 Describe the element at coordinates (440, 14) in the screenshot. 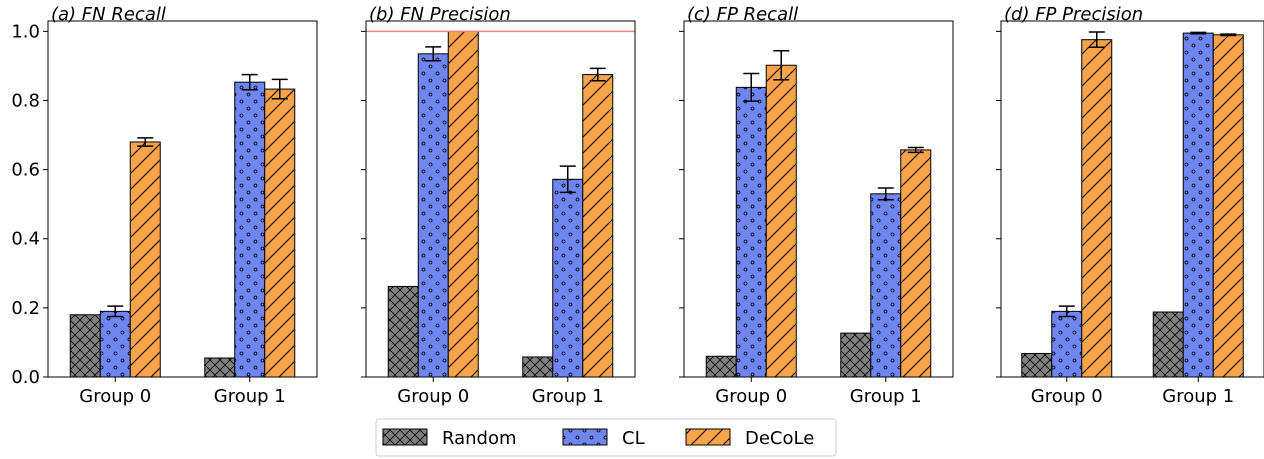

I see `panel-title: (b) FN Precision` at that location.